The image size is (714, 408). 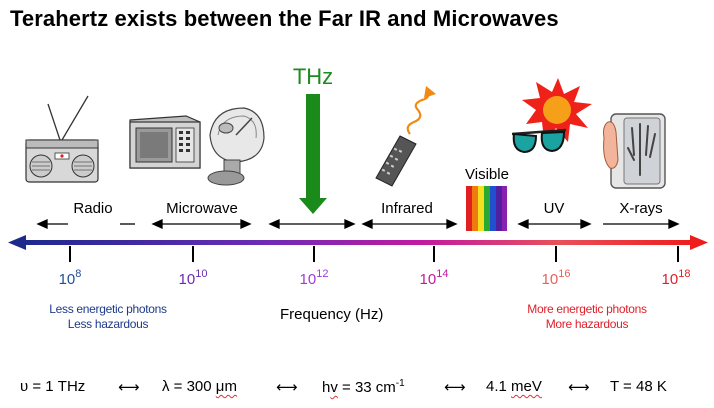 What do you see at coordinates (199, 386) in the screenshot?
I see `wavelength-value: λ = 300 μm` at bounding box center [199, 386].